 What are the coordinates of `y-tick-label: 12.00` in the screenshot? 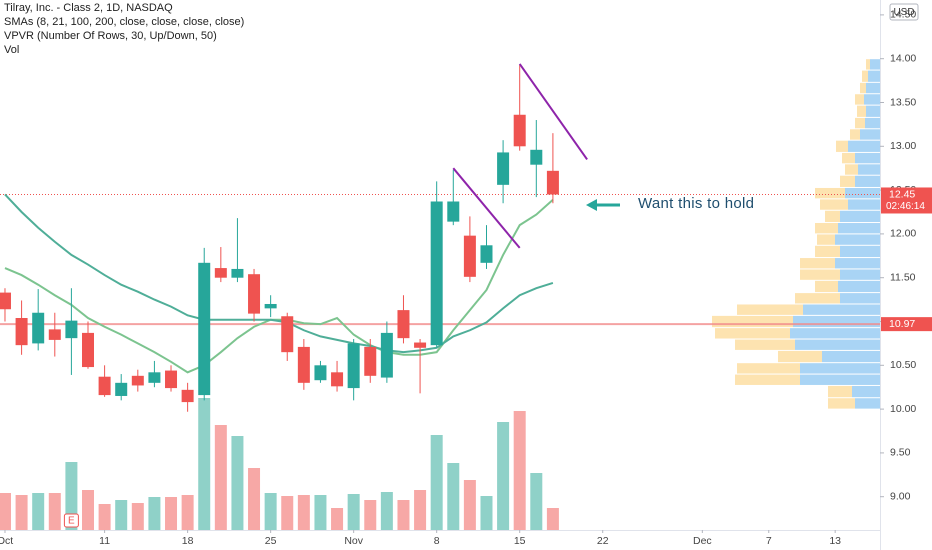 It's located at (903, 234).